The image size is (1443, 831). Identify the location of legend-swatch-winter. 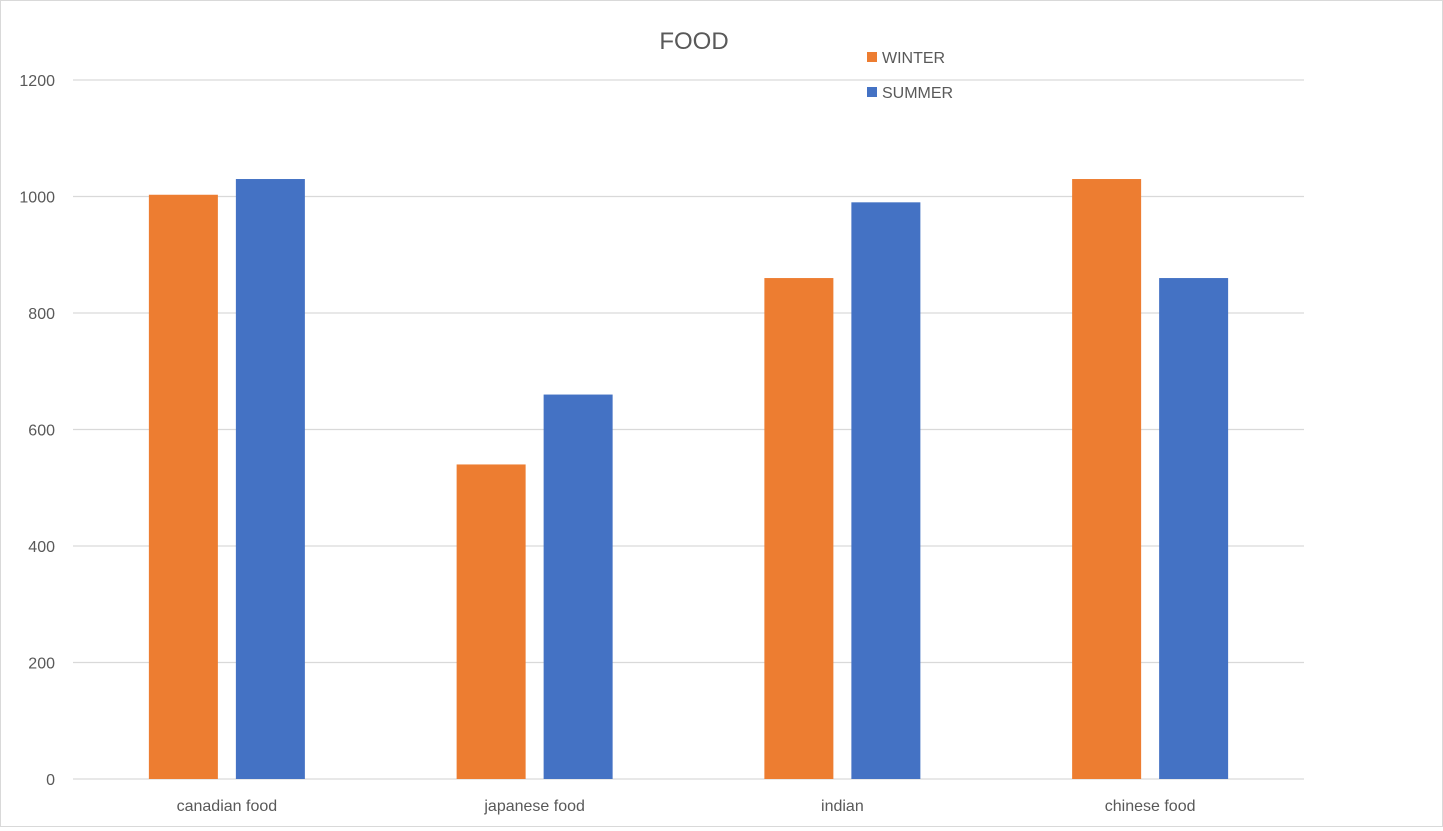
(872, 57).